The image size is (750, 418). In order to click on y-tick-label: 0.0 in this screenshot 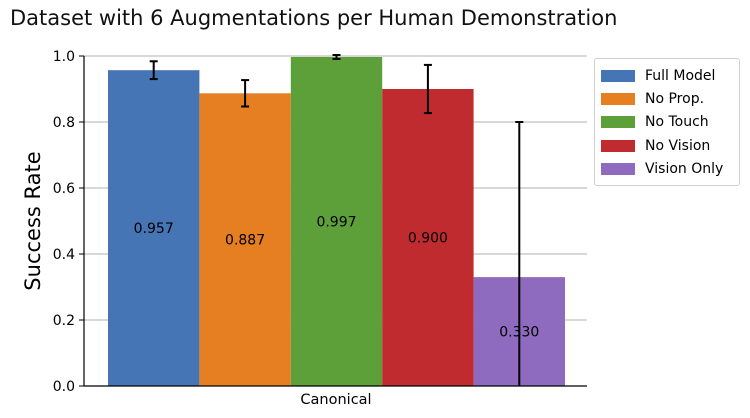, I will do `click(64, 387)`.